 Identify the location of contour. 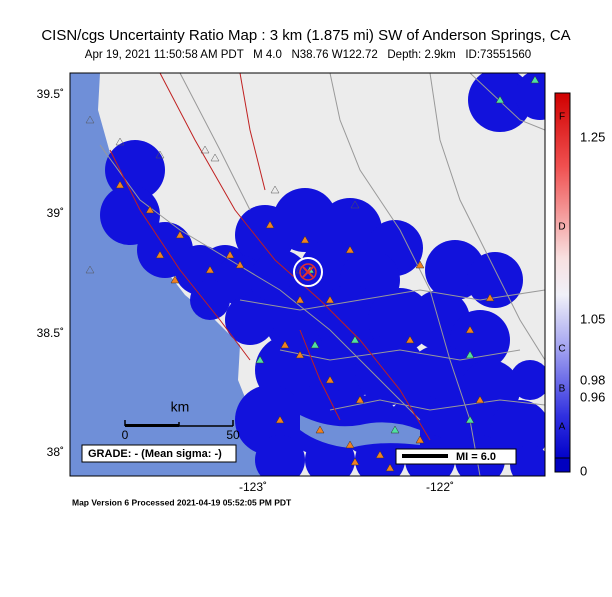
(308, 272).